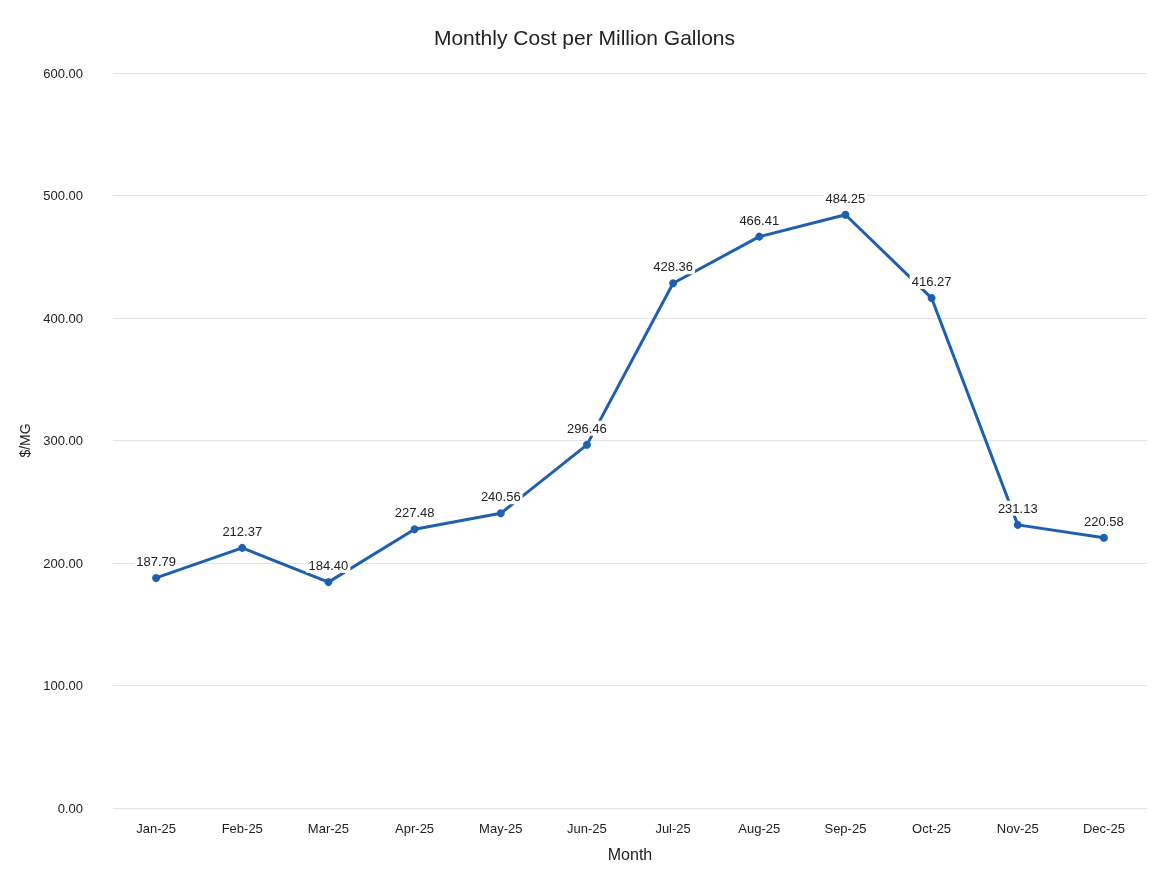 Image resolution: width=1169 pixels, height=869 pixels. Describe the element at coordinates (63, 73) in the screenshot. I see `y-tick-label: 600.00` at that location.